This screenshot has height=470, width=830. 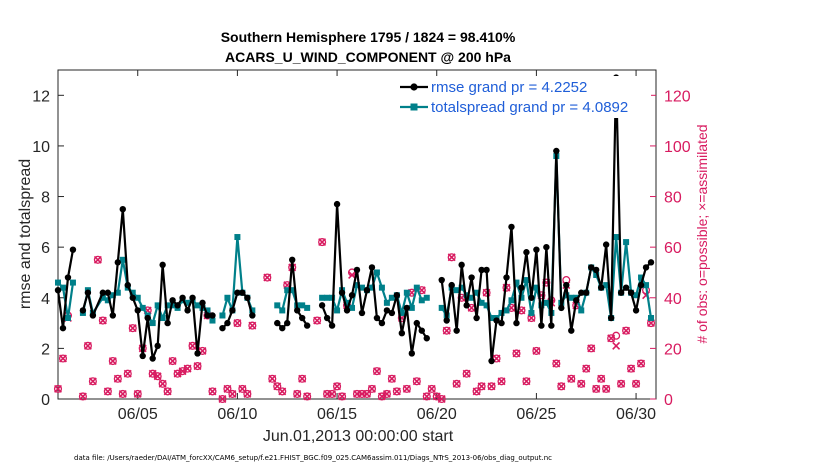 What do you see at coordinates (673, 248) in the screenshot?
I see `y-right-tick-label: 60` at bounding box center [673, 248].